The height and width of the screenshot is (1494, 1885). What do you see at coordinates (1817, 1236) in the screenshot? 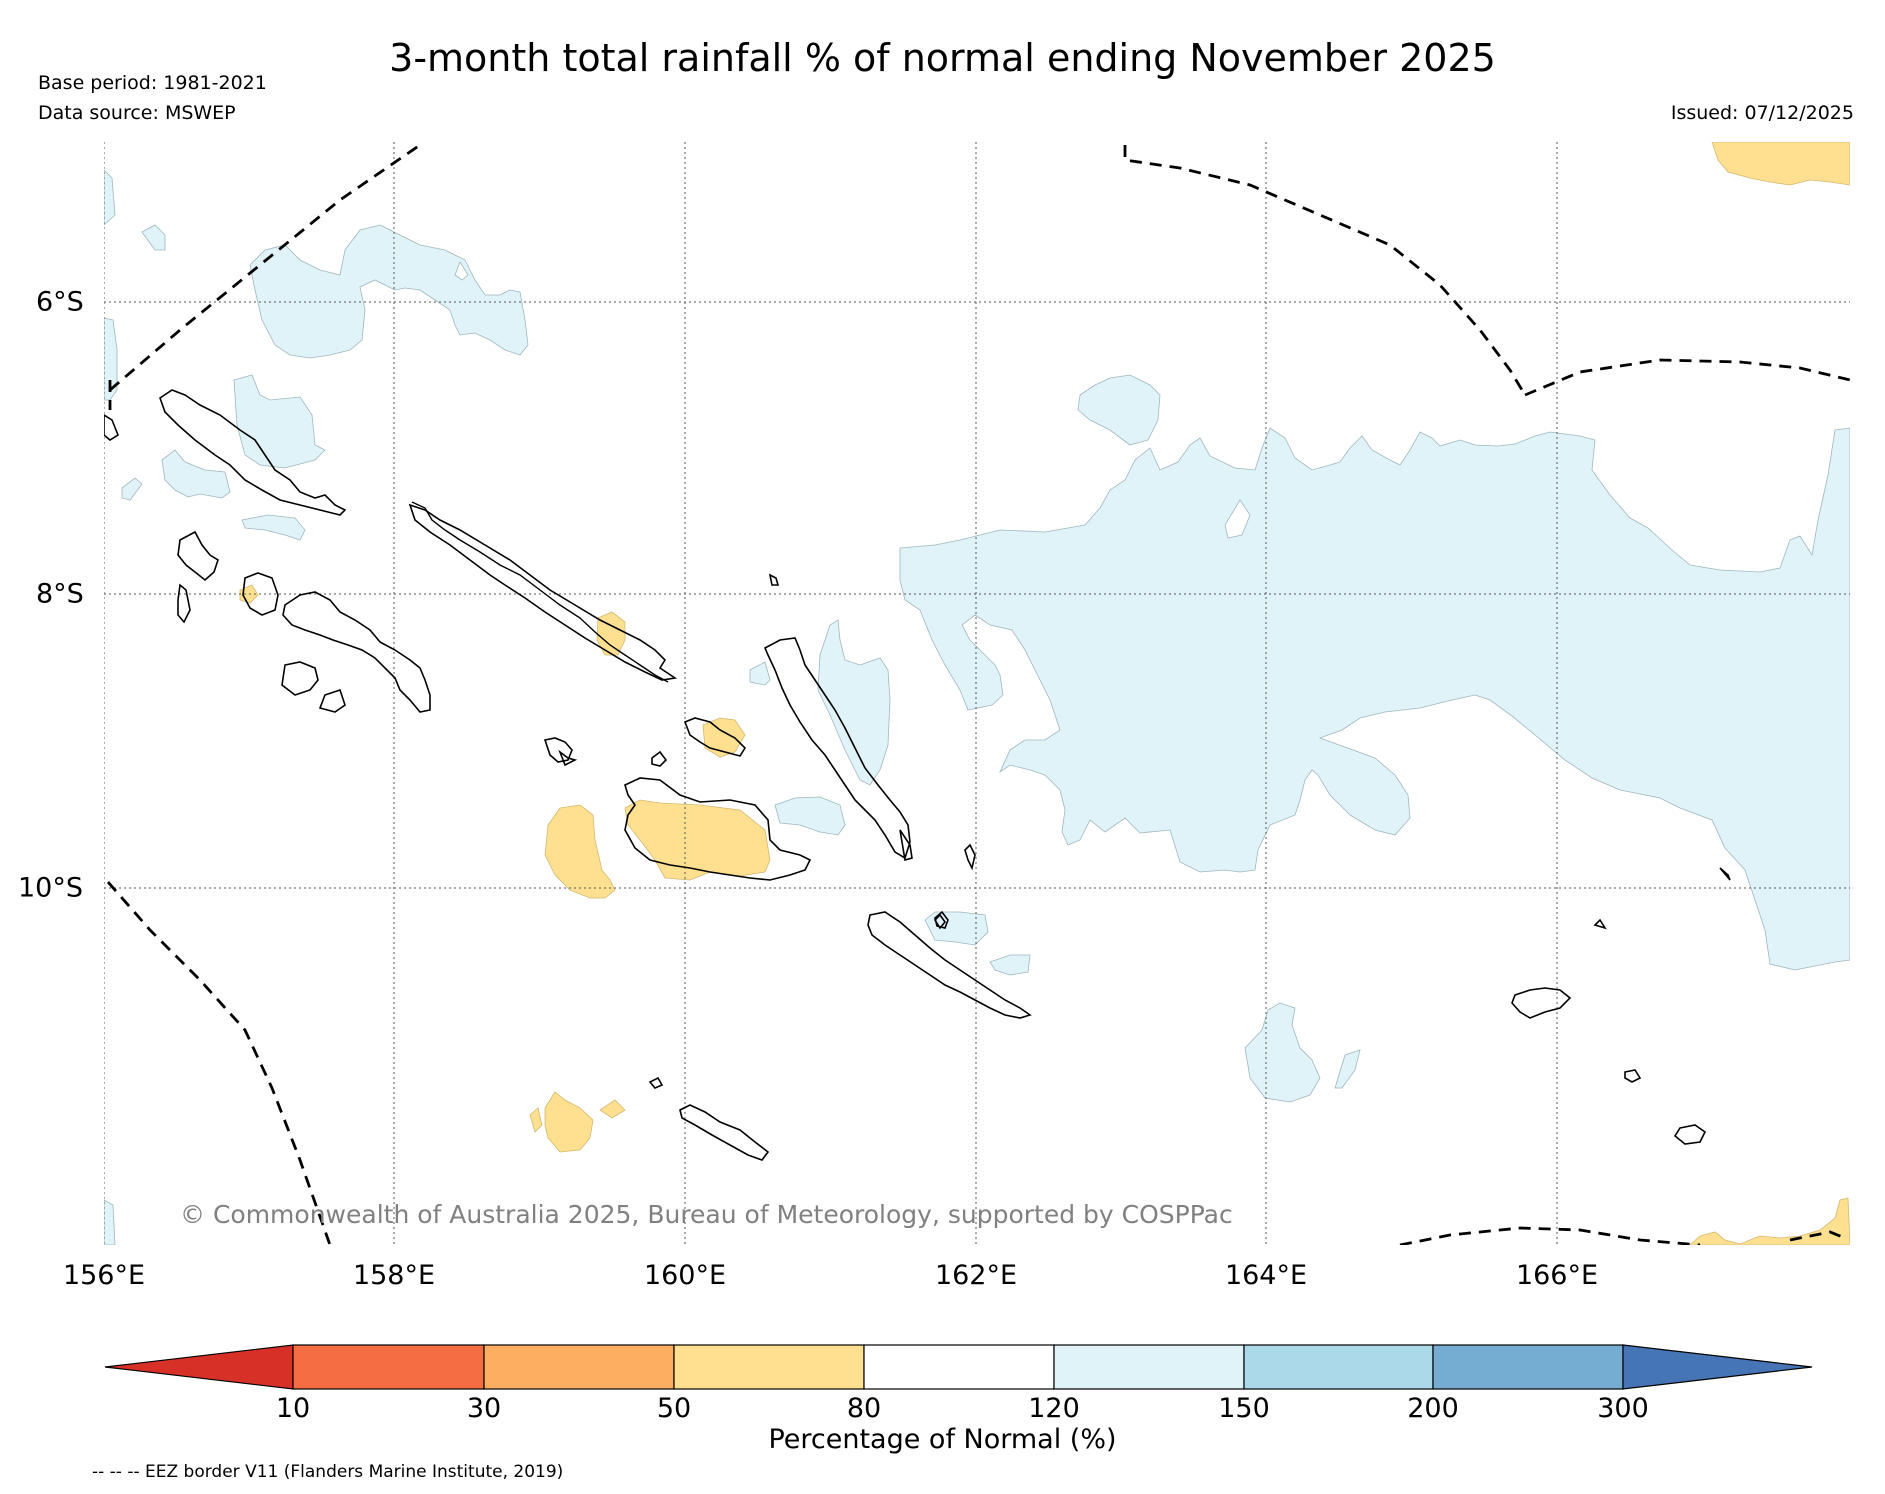
I see `eez-border-se-corner` at bounding box center [1817, 1236].